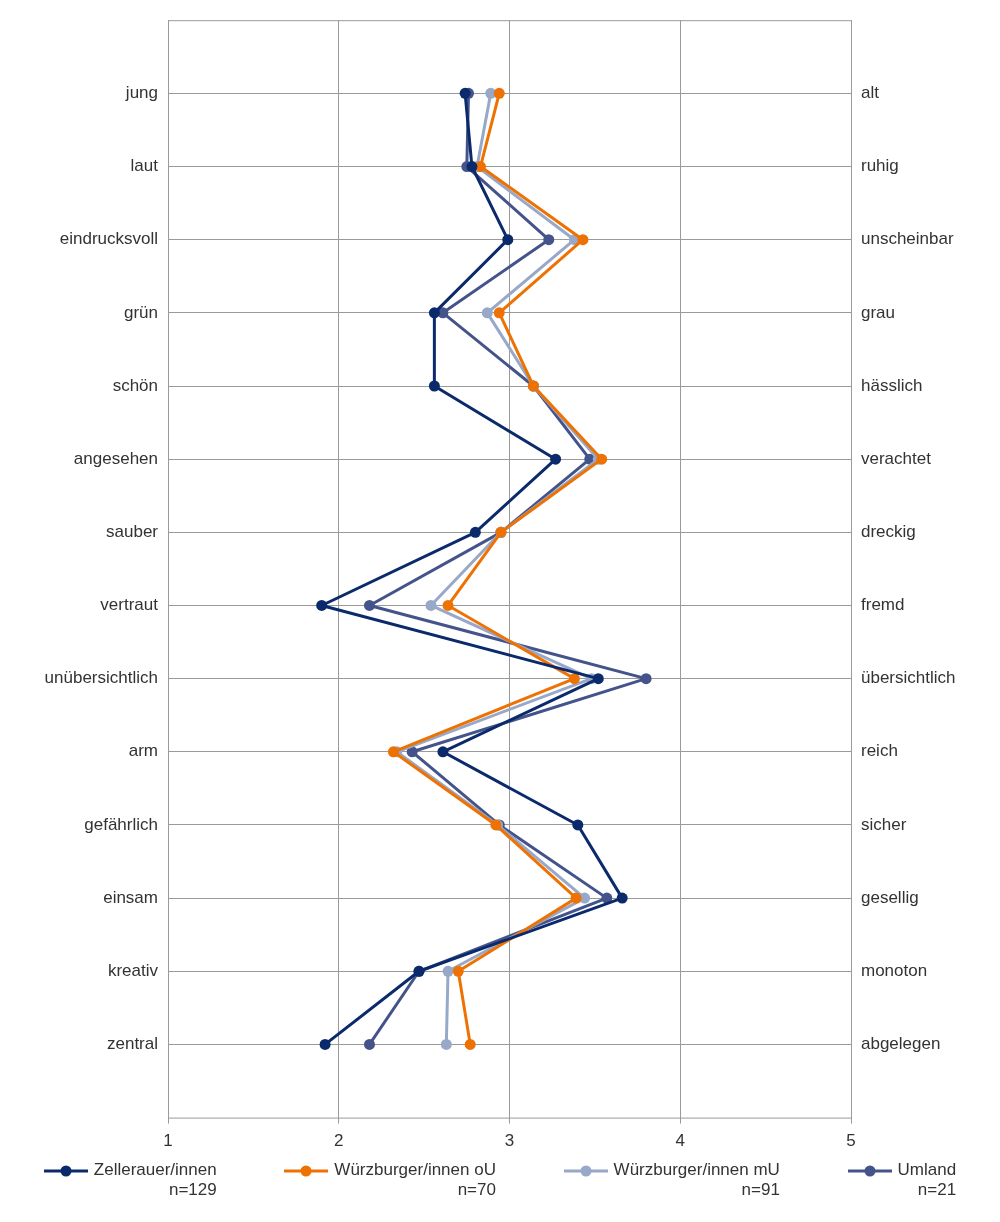  What do you see at coordinates (168, 1141) in the screenshot?
I see `x-tick-label: 1` at bounding box center [168, 1141].